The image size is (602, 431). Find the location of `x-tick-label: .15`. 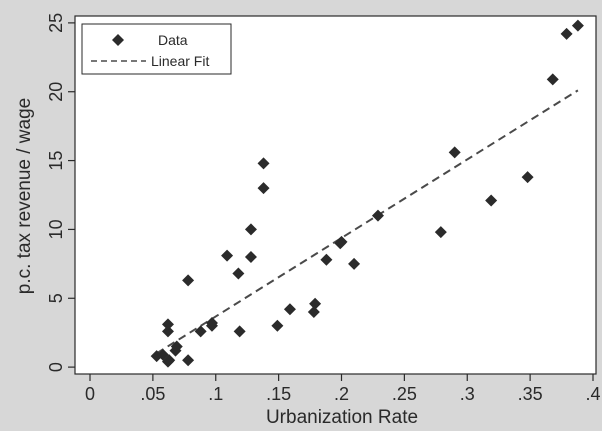

x-tick-label: .15 is located at coordinates (278, 394).